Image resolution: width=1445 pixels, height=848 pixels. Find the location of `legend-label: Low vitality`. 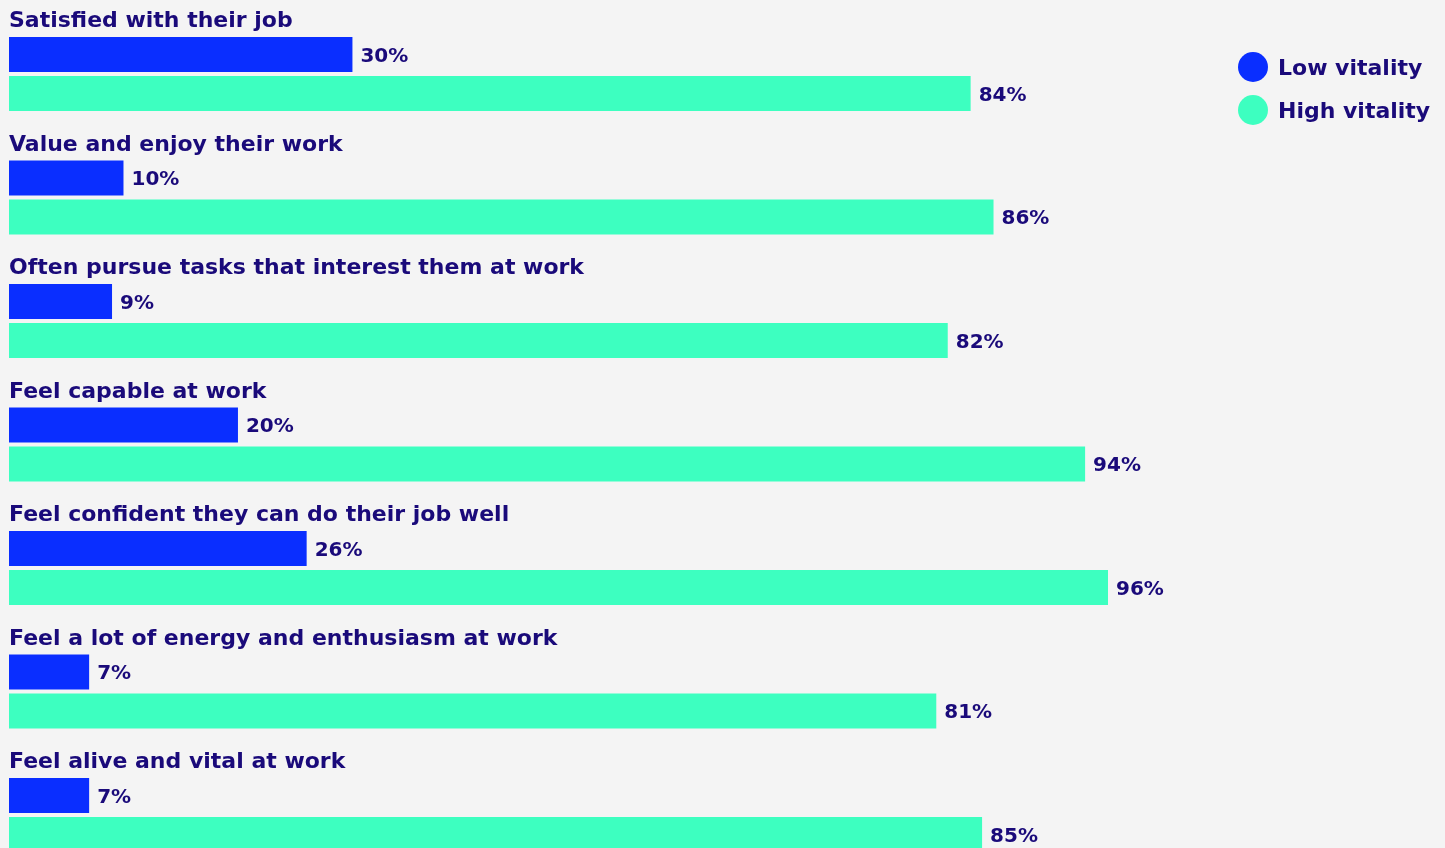

legend-label: Low vitality is located at coordinates (1350, 67).